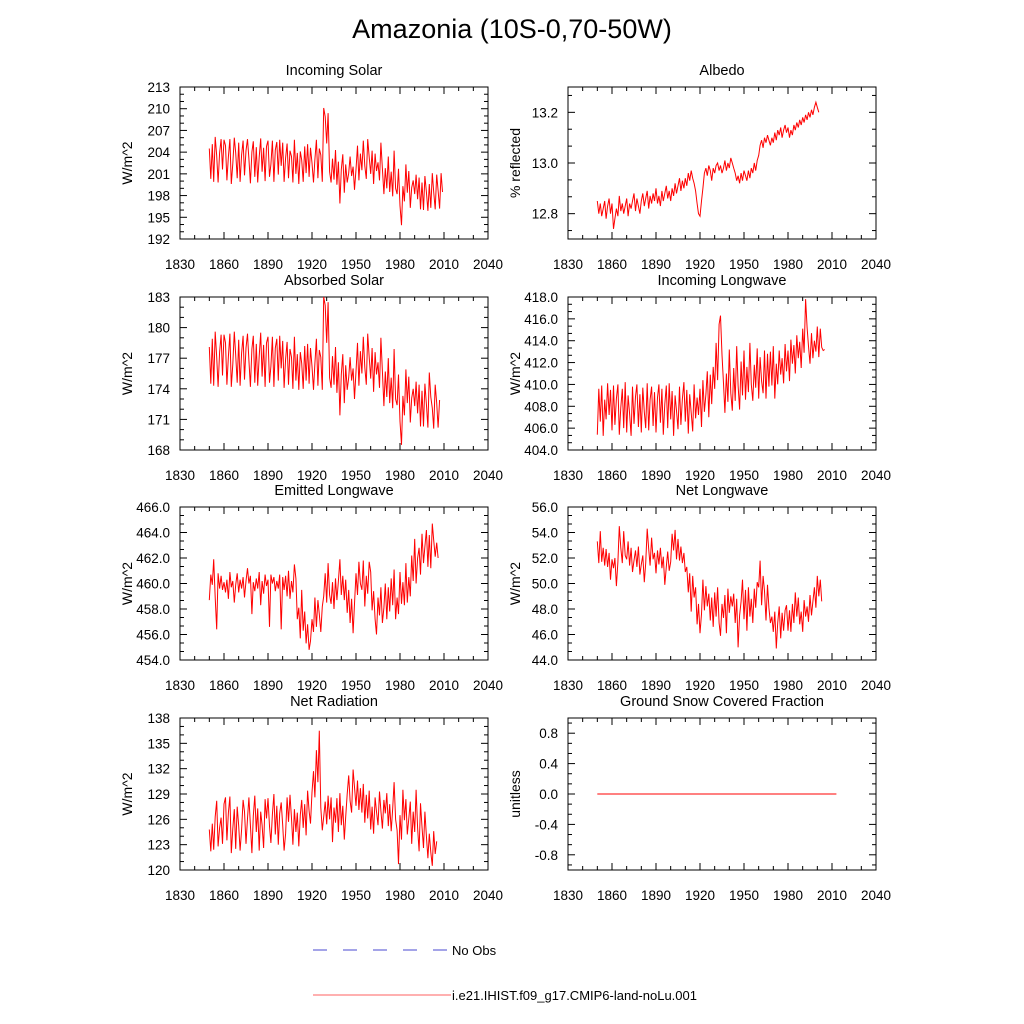 This screenshot has height=1024, width=1024. What do you see at coordinates (541, 406) in the screenshot?
I see `y-tick-label: 408.0` at bounding box center [541, 406].